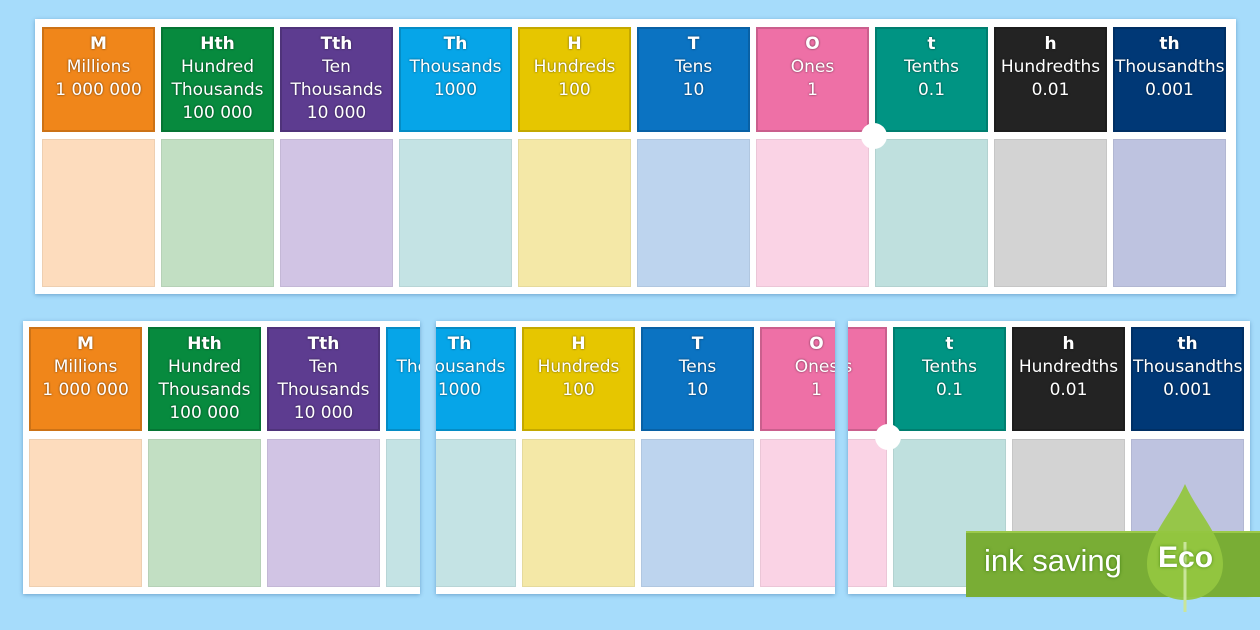  Describe the element at coordinates (217, 113) in the screenshot. I see `column-label-line: 100 000` at that location.